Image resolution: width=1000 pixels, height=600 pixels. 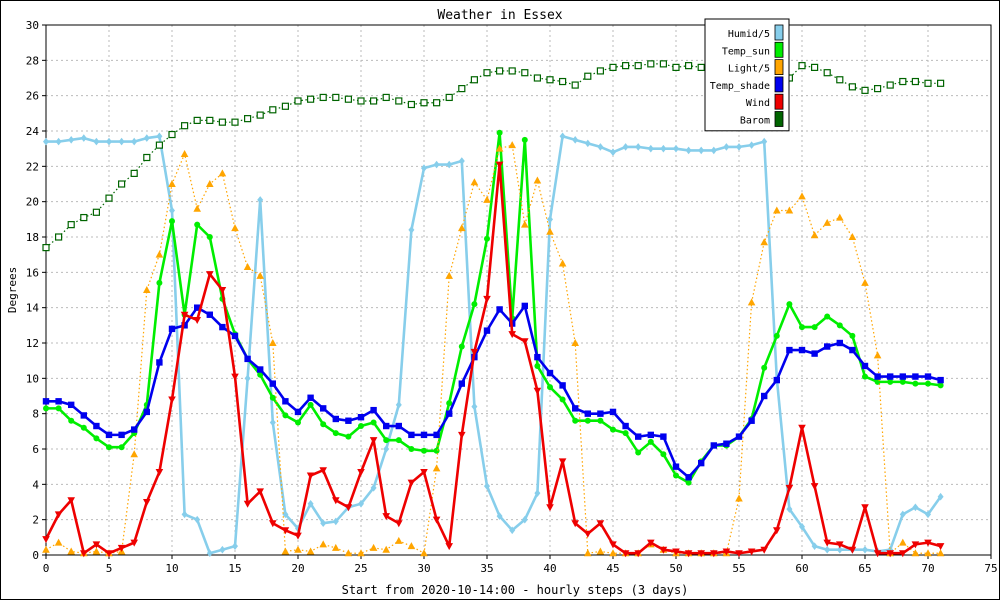 What do you see at coordinates (35, 414) in the screenshot?
I see `y-tick-label: 8` at bounding box center [35, 414].